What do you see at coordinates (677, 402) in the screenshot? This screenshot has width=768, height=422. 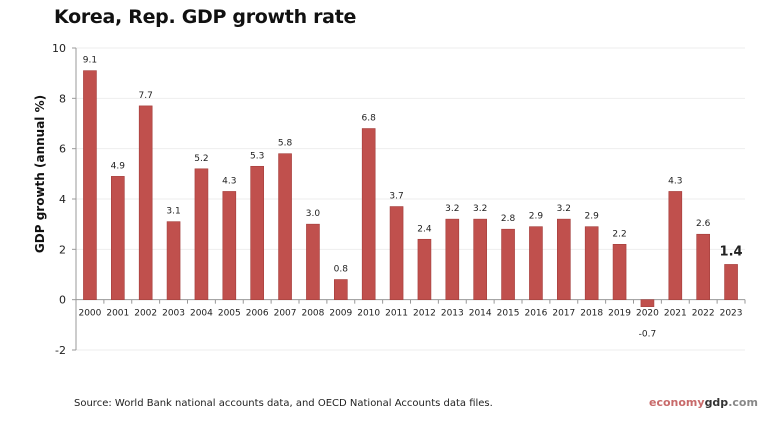 I see `logo-part: economy` at bounding box center [677, 402].